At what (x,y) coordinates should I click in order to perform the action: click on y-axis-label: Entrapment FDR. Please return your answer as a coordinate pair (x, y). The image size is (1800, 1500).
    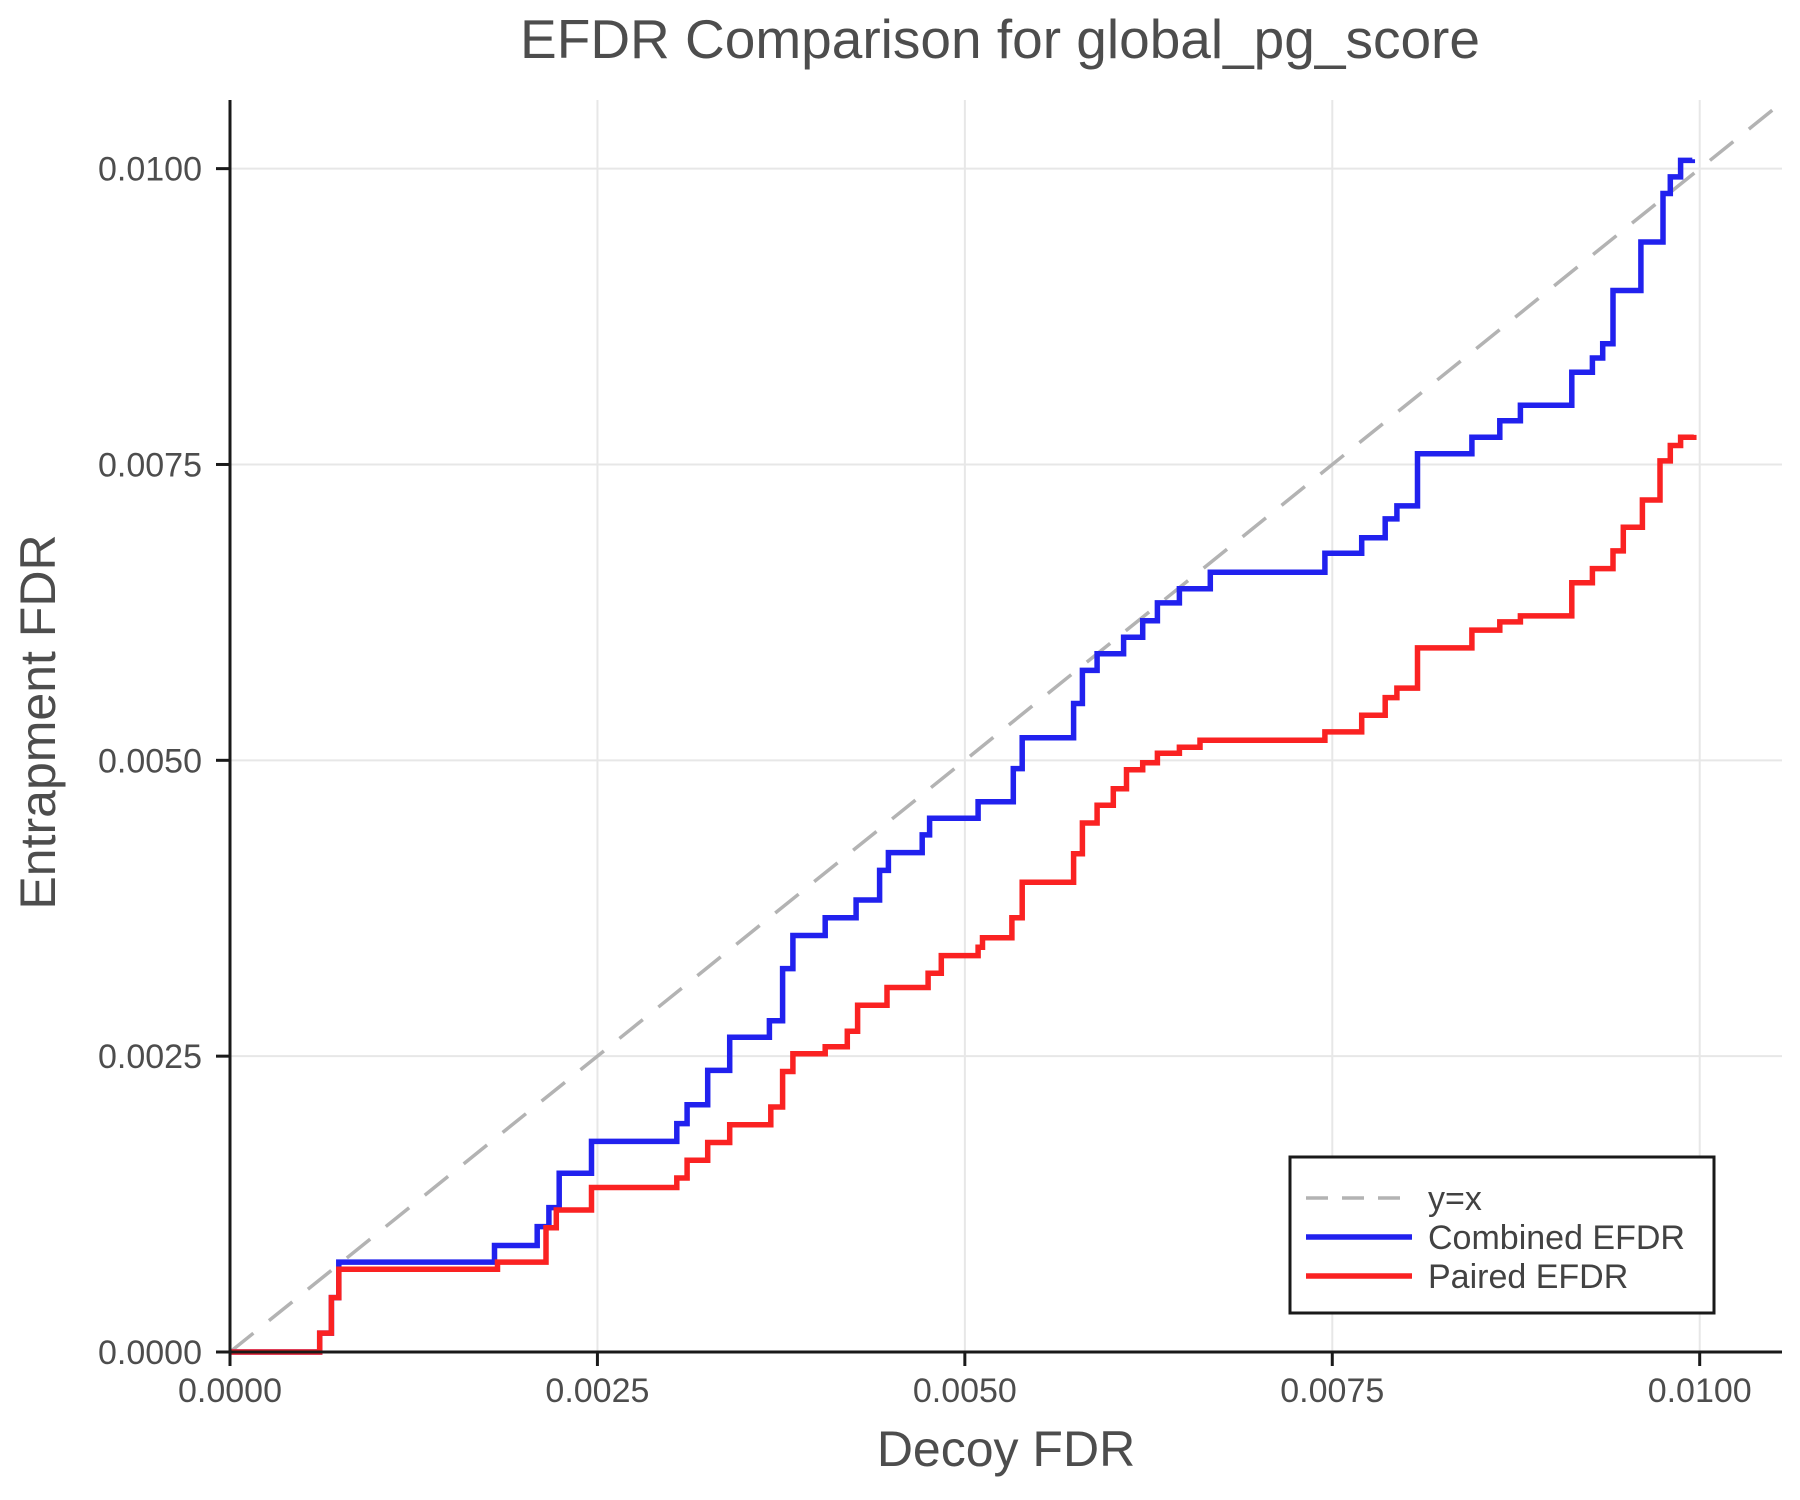
    Looking at the image, I should click on (38, 721).